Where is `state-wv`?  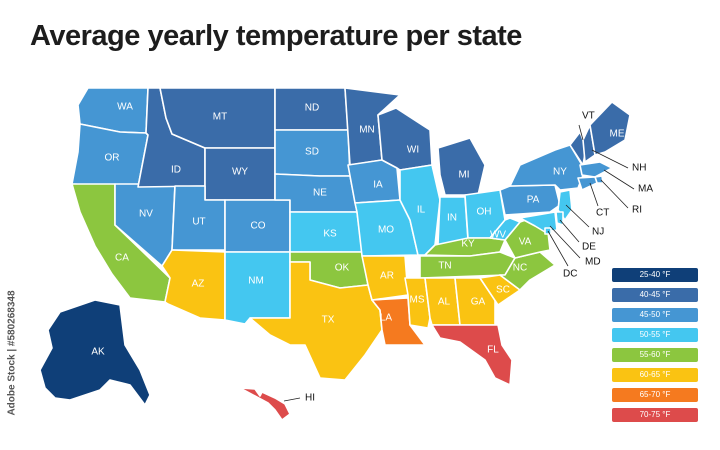
state-wv is located at coordinates (505, 229).